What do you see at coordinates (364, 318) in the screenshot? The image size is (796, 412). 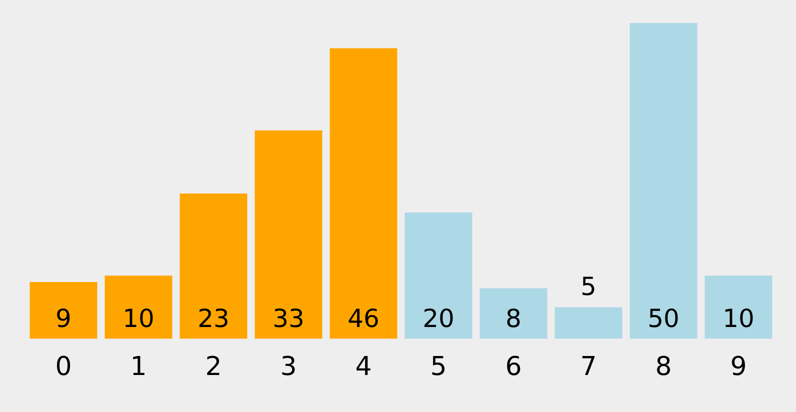 I see `data-label: 46` at bounding box center [364, 318].